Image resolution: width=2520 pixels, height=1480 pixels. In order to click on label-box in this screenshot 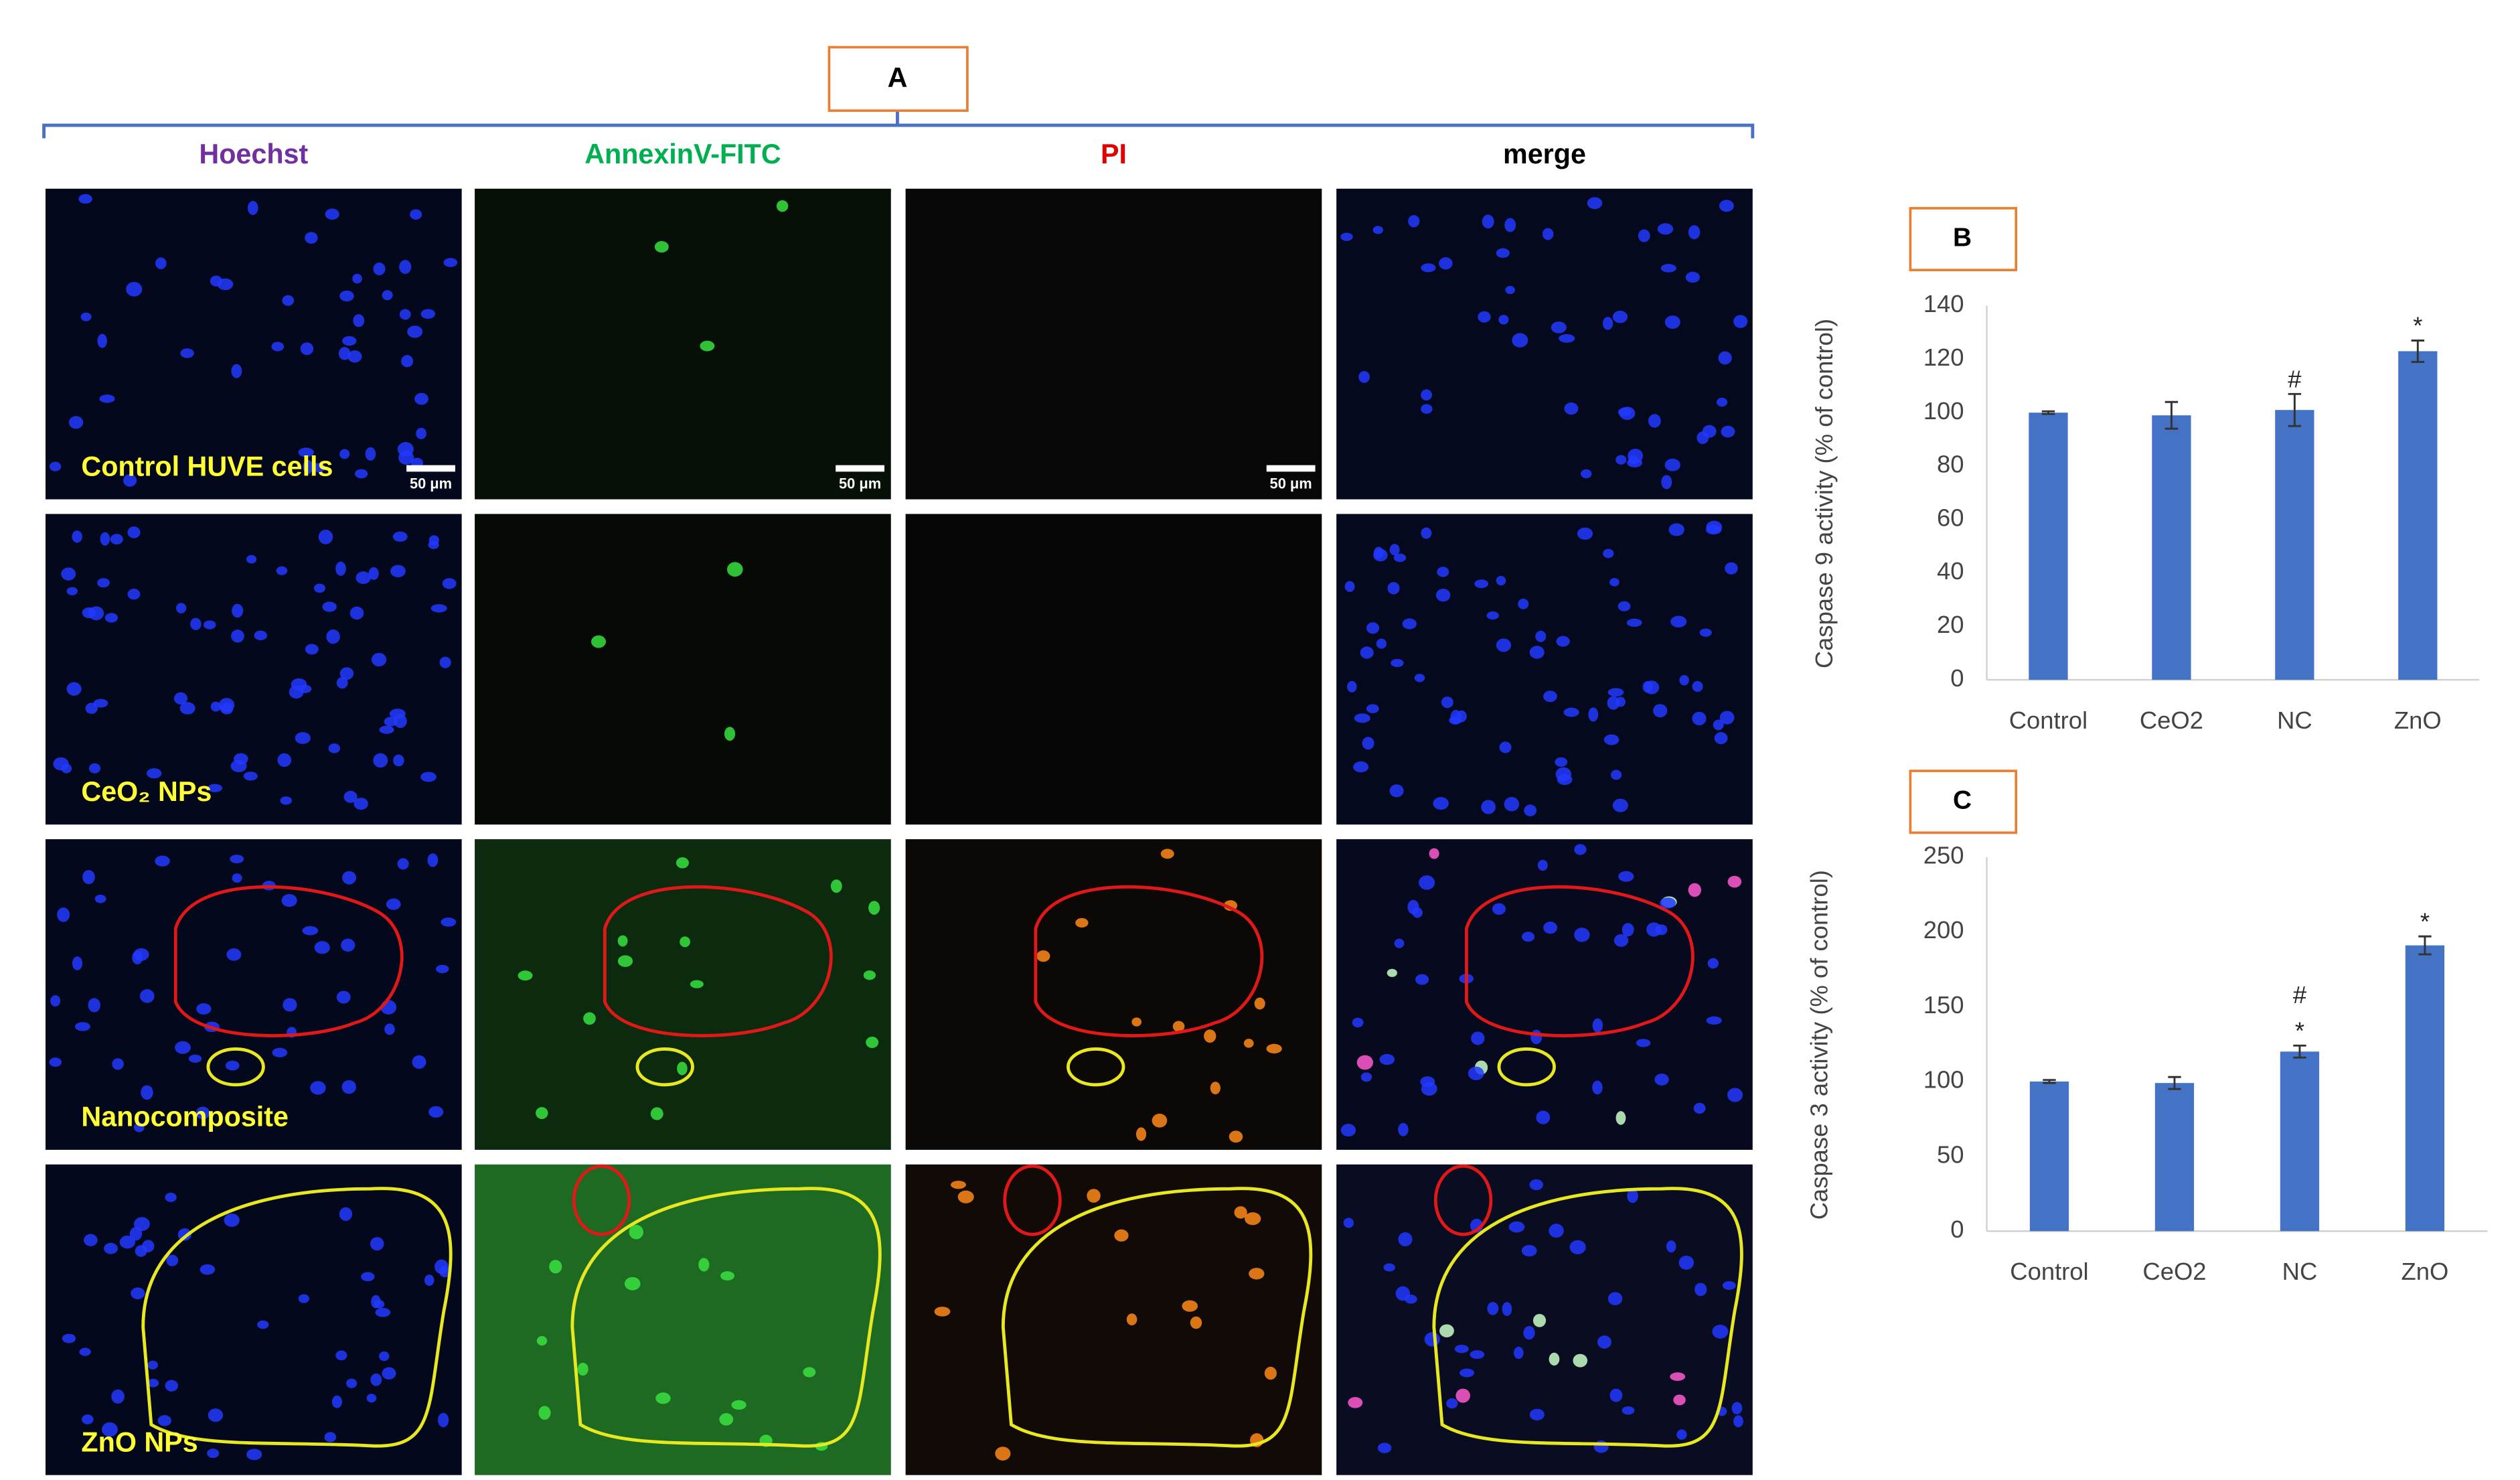, I will do `click(1963, 801)`.